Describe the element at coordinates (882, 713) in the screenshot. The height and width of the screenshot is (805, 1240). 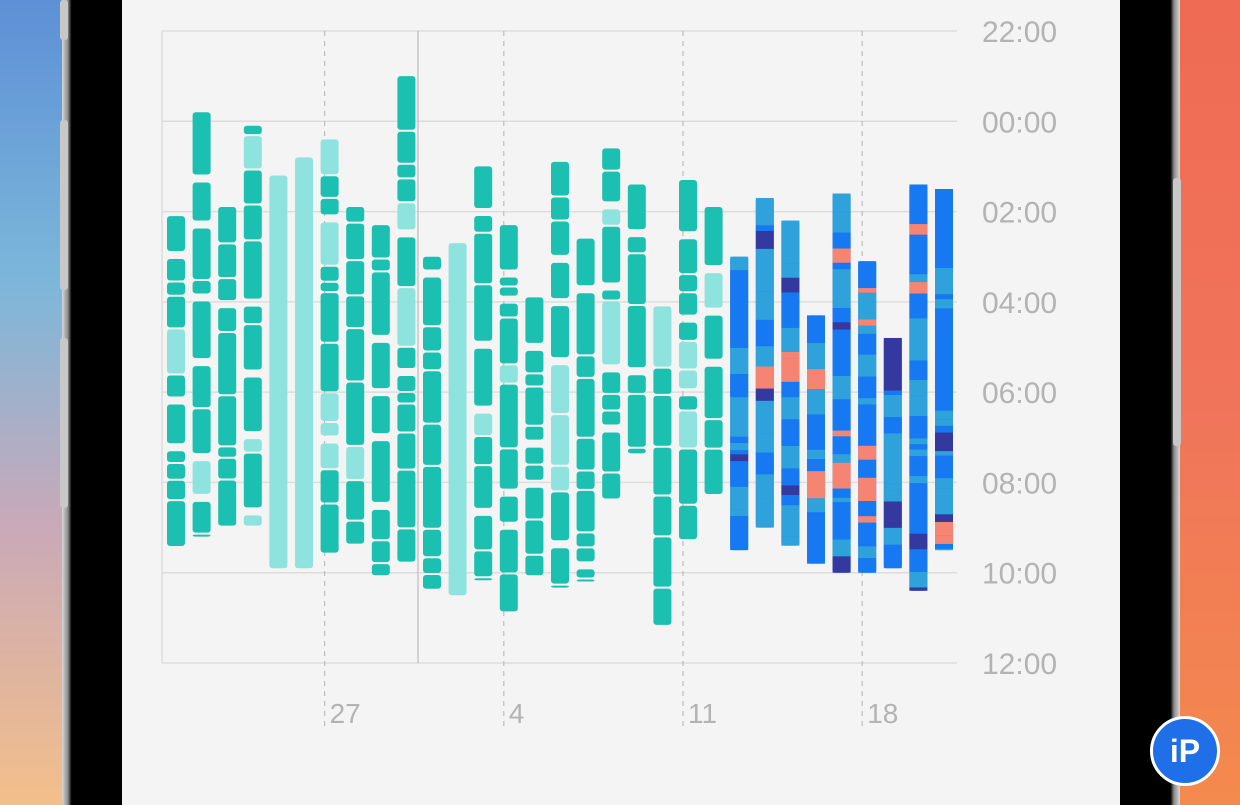
I see `x-tick-label: 18` at that location.